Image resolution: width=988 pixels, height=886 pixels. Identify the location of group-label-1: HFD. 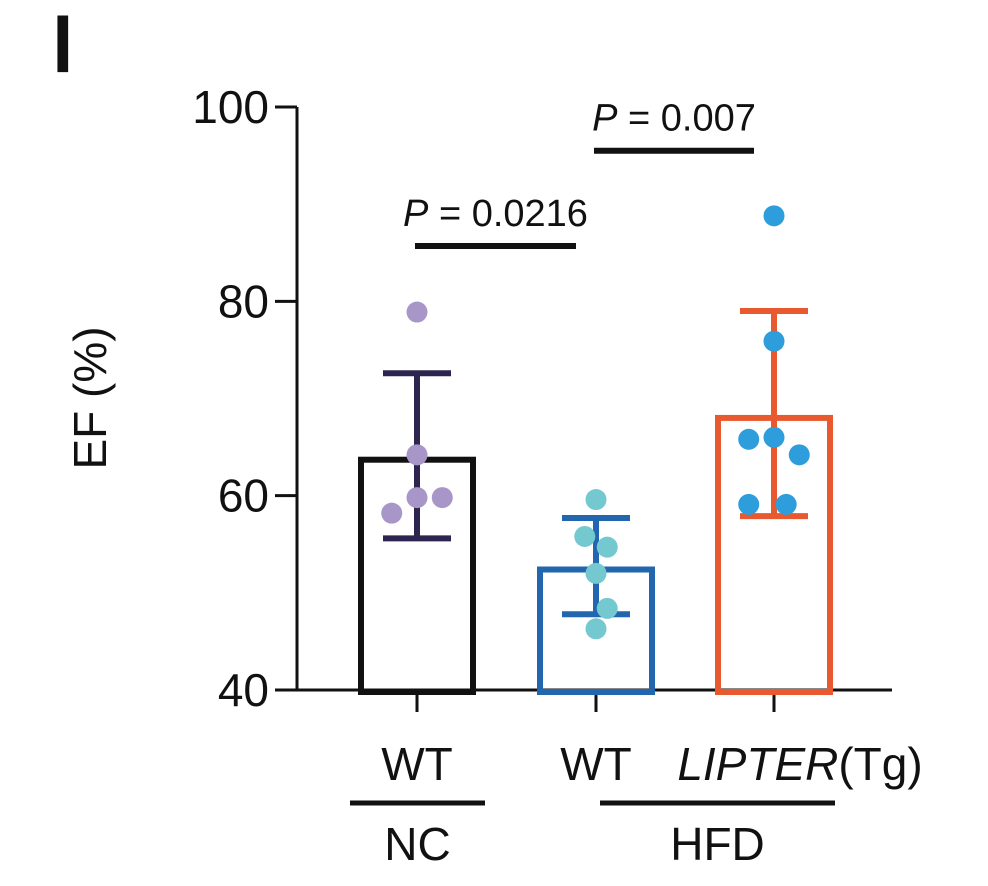
(717, 844).